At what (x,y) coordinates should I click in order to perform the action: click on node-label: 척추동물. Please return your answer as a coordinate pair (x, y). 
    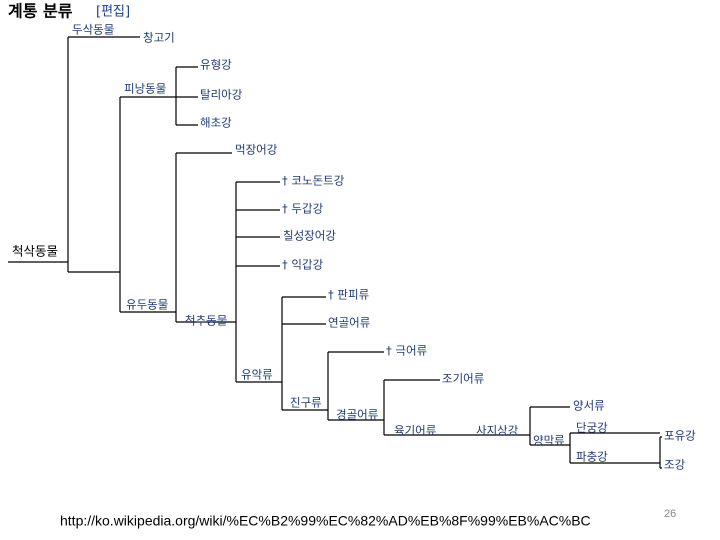
    Looking at the image, I should click on (206, 321).